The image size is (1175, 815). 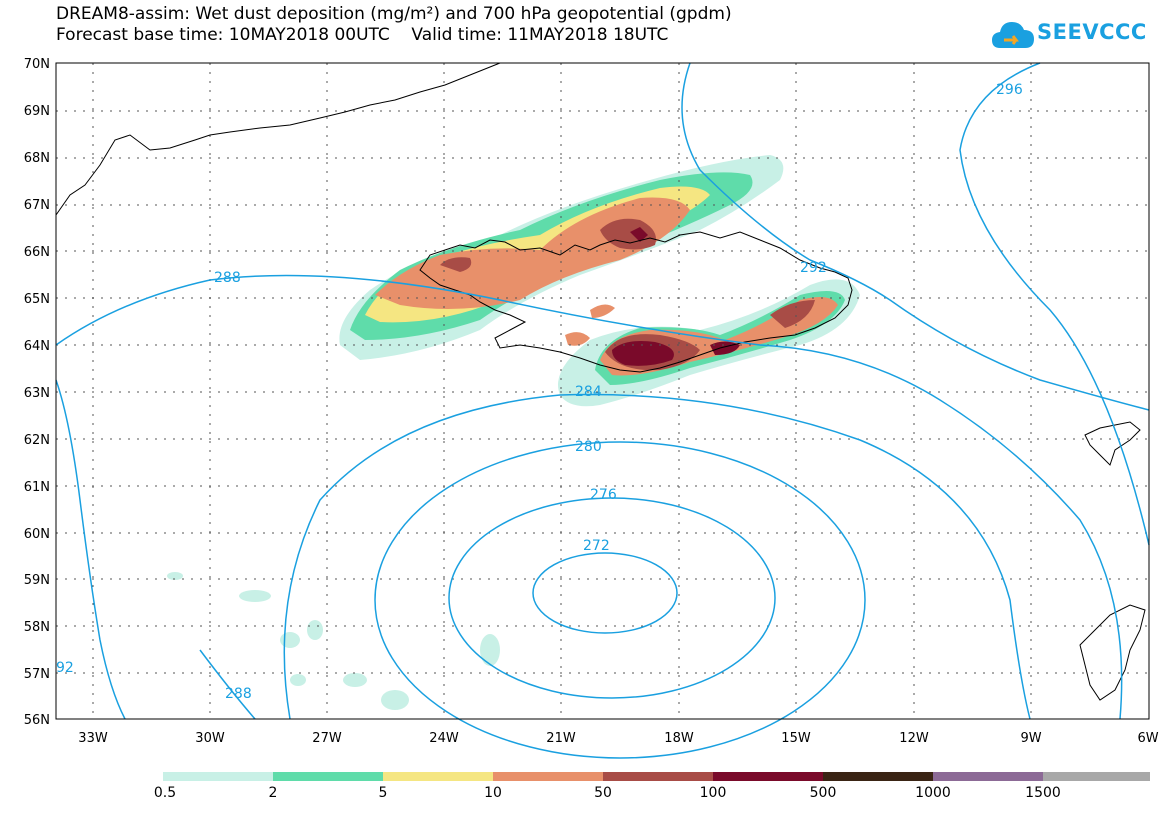 I want to click on svg-text: 57N, so click(x=37, y=674).